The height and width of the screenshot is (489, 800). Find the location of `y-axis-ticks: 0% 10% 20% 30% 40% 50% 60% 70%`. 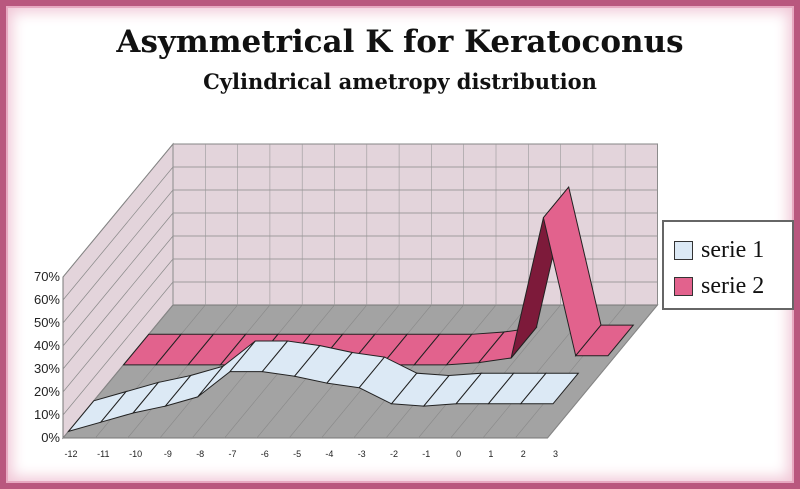

y-axis-ticks: 0% 10% 20% 30% 40% 50% 60% 70% is located at coordinates (47, 357).